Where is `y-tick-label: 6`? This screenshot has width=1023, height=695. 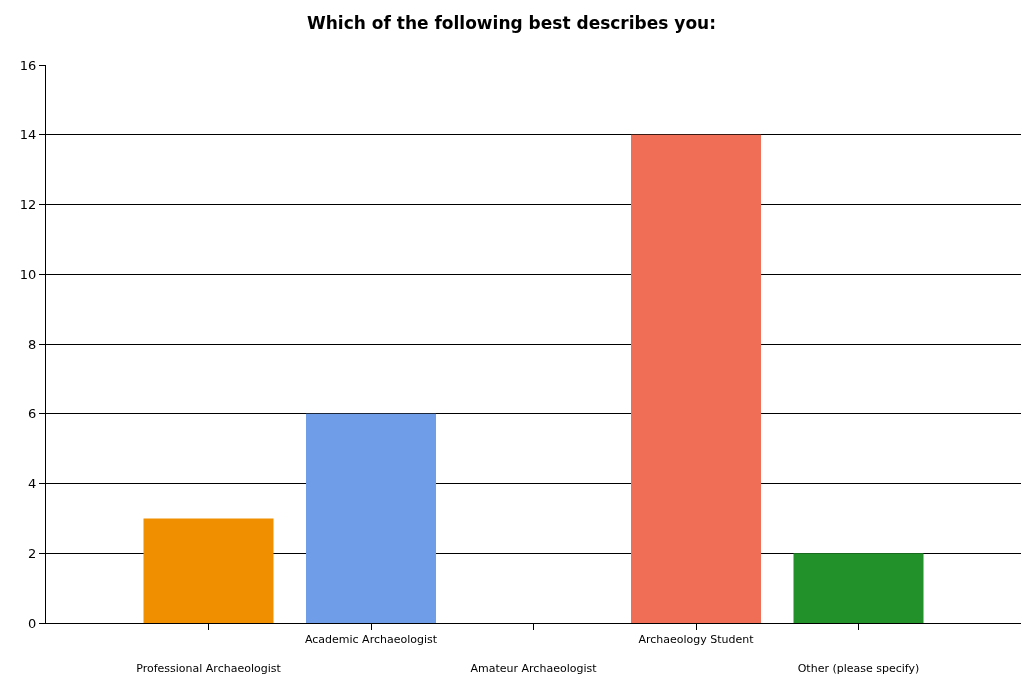 y-tick-label: 6 is located at coordinates (32, 414).